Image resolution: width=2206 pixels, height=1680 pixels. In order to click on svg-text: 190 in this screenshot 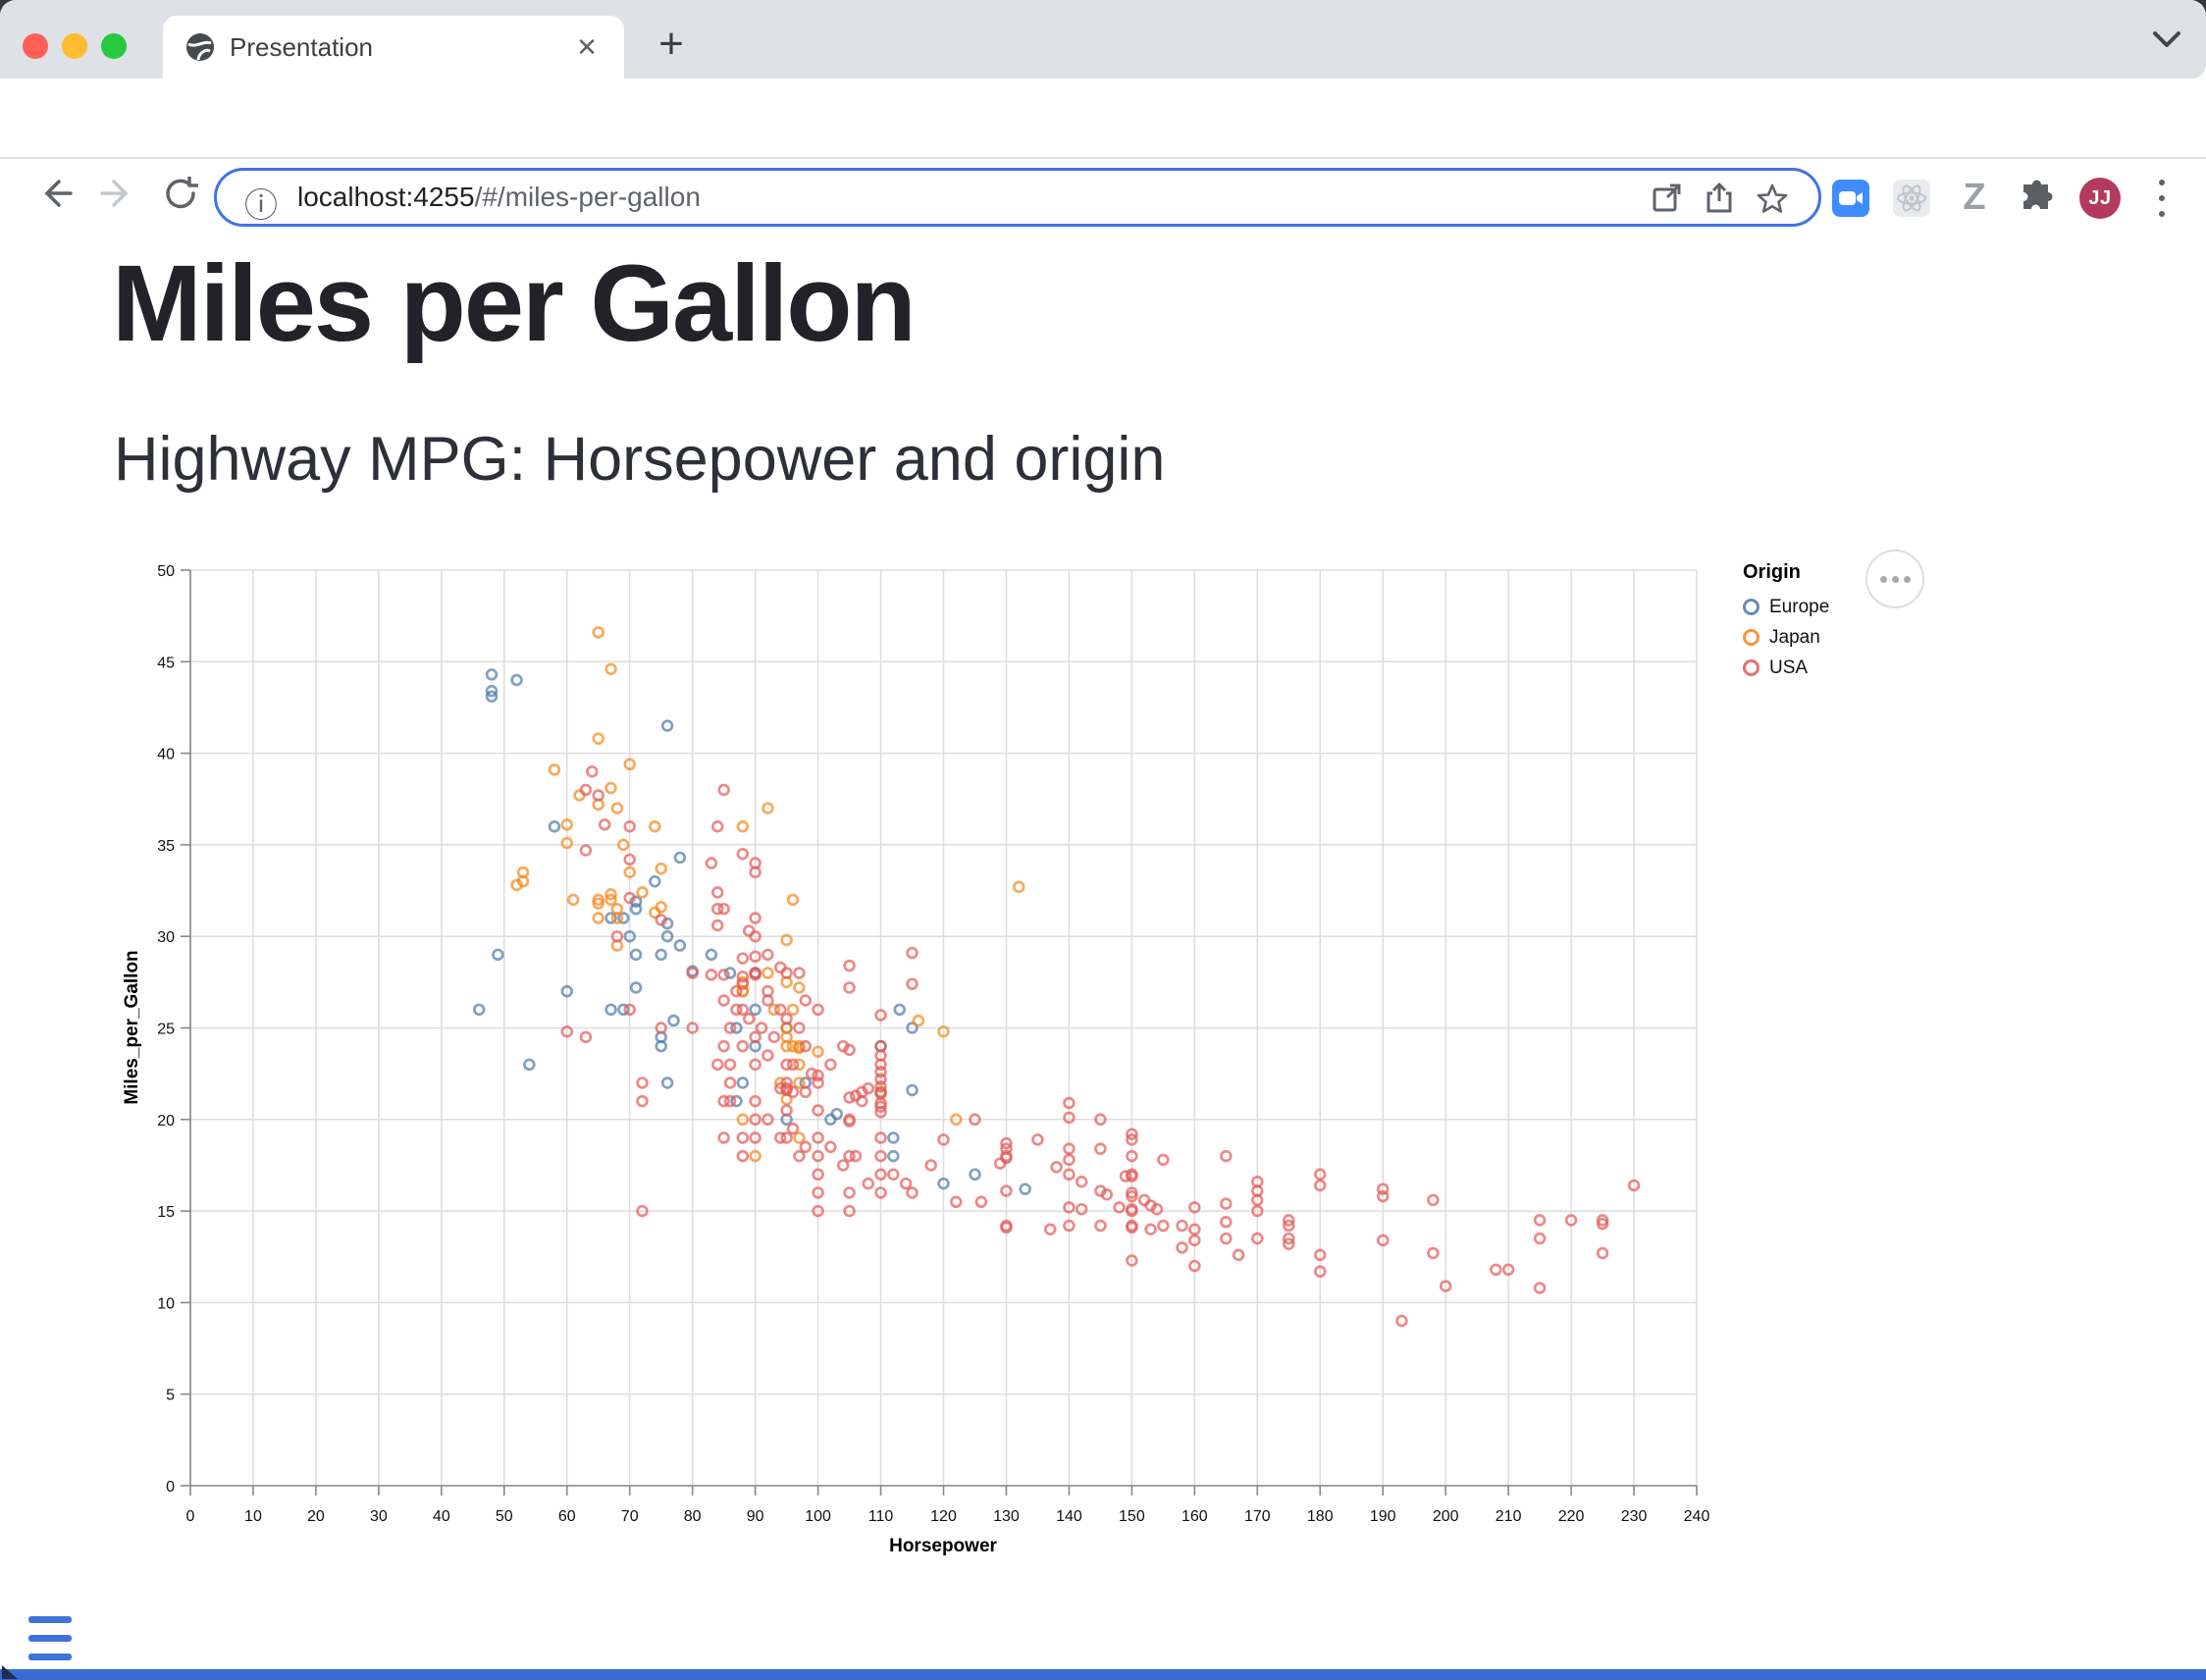, I will do `click(1383, 1516)`.